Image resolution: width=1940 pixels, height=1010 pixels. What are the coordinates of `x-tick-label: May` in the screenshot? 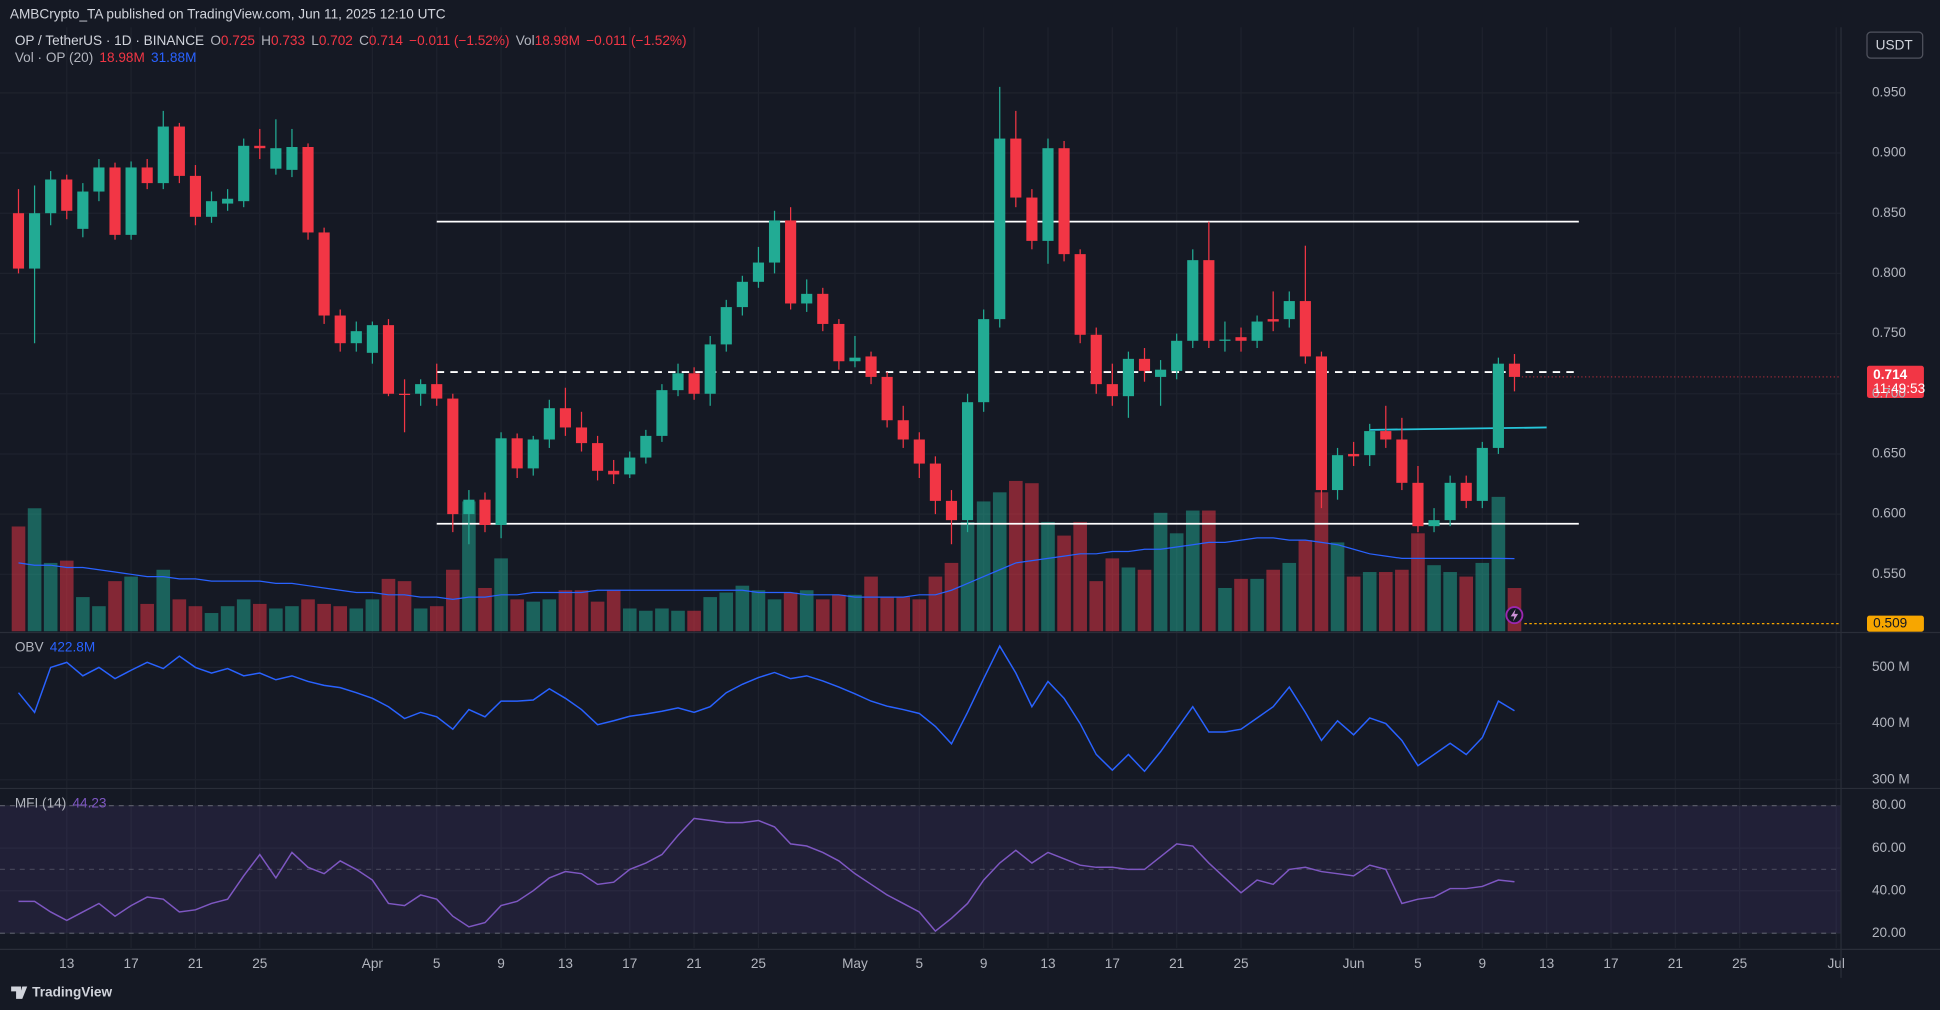 It's located at (855, 963).